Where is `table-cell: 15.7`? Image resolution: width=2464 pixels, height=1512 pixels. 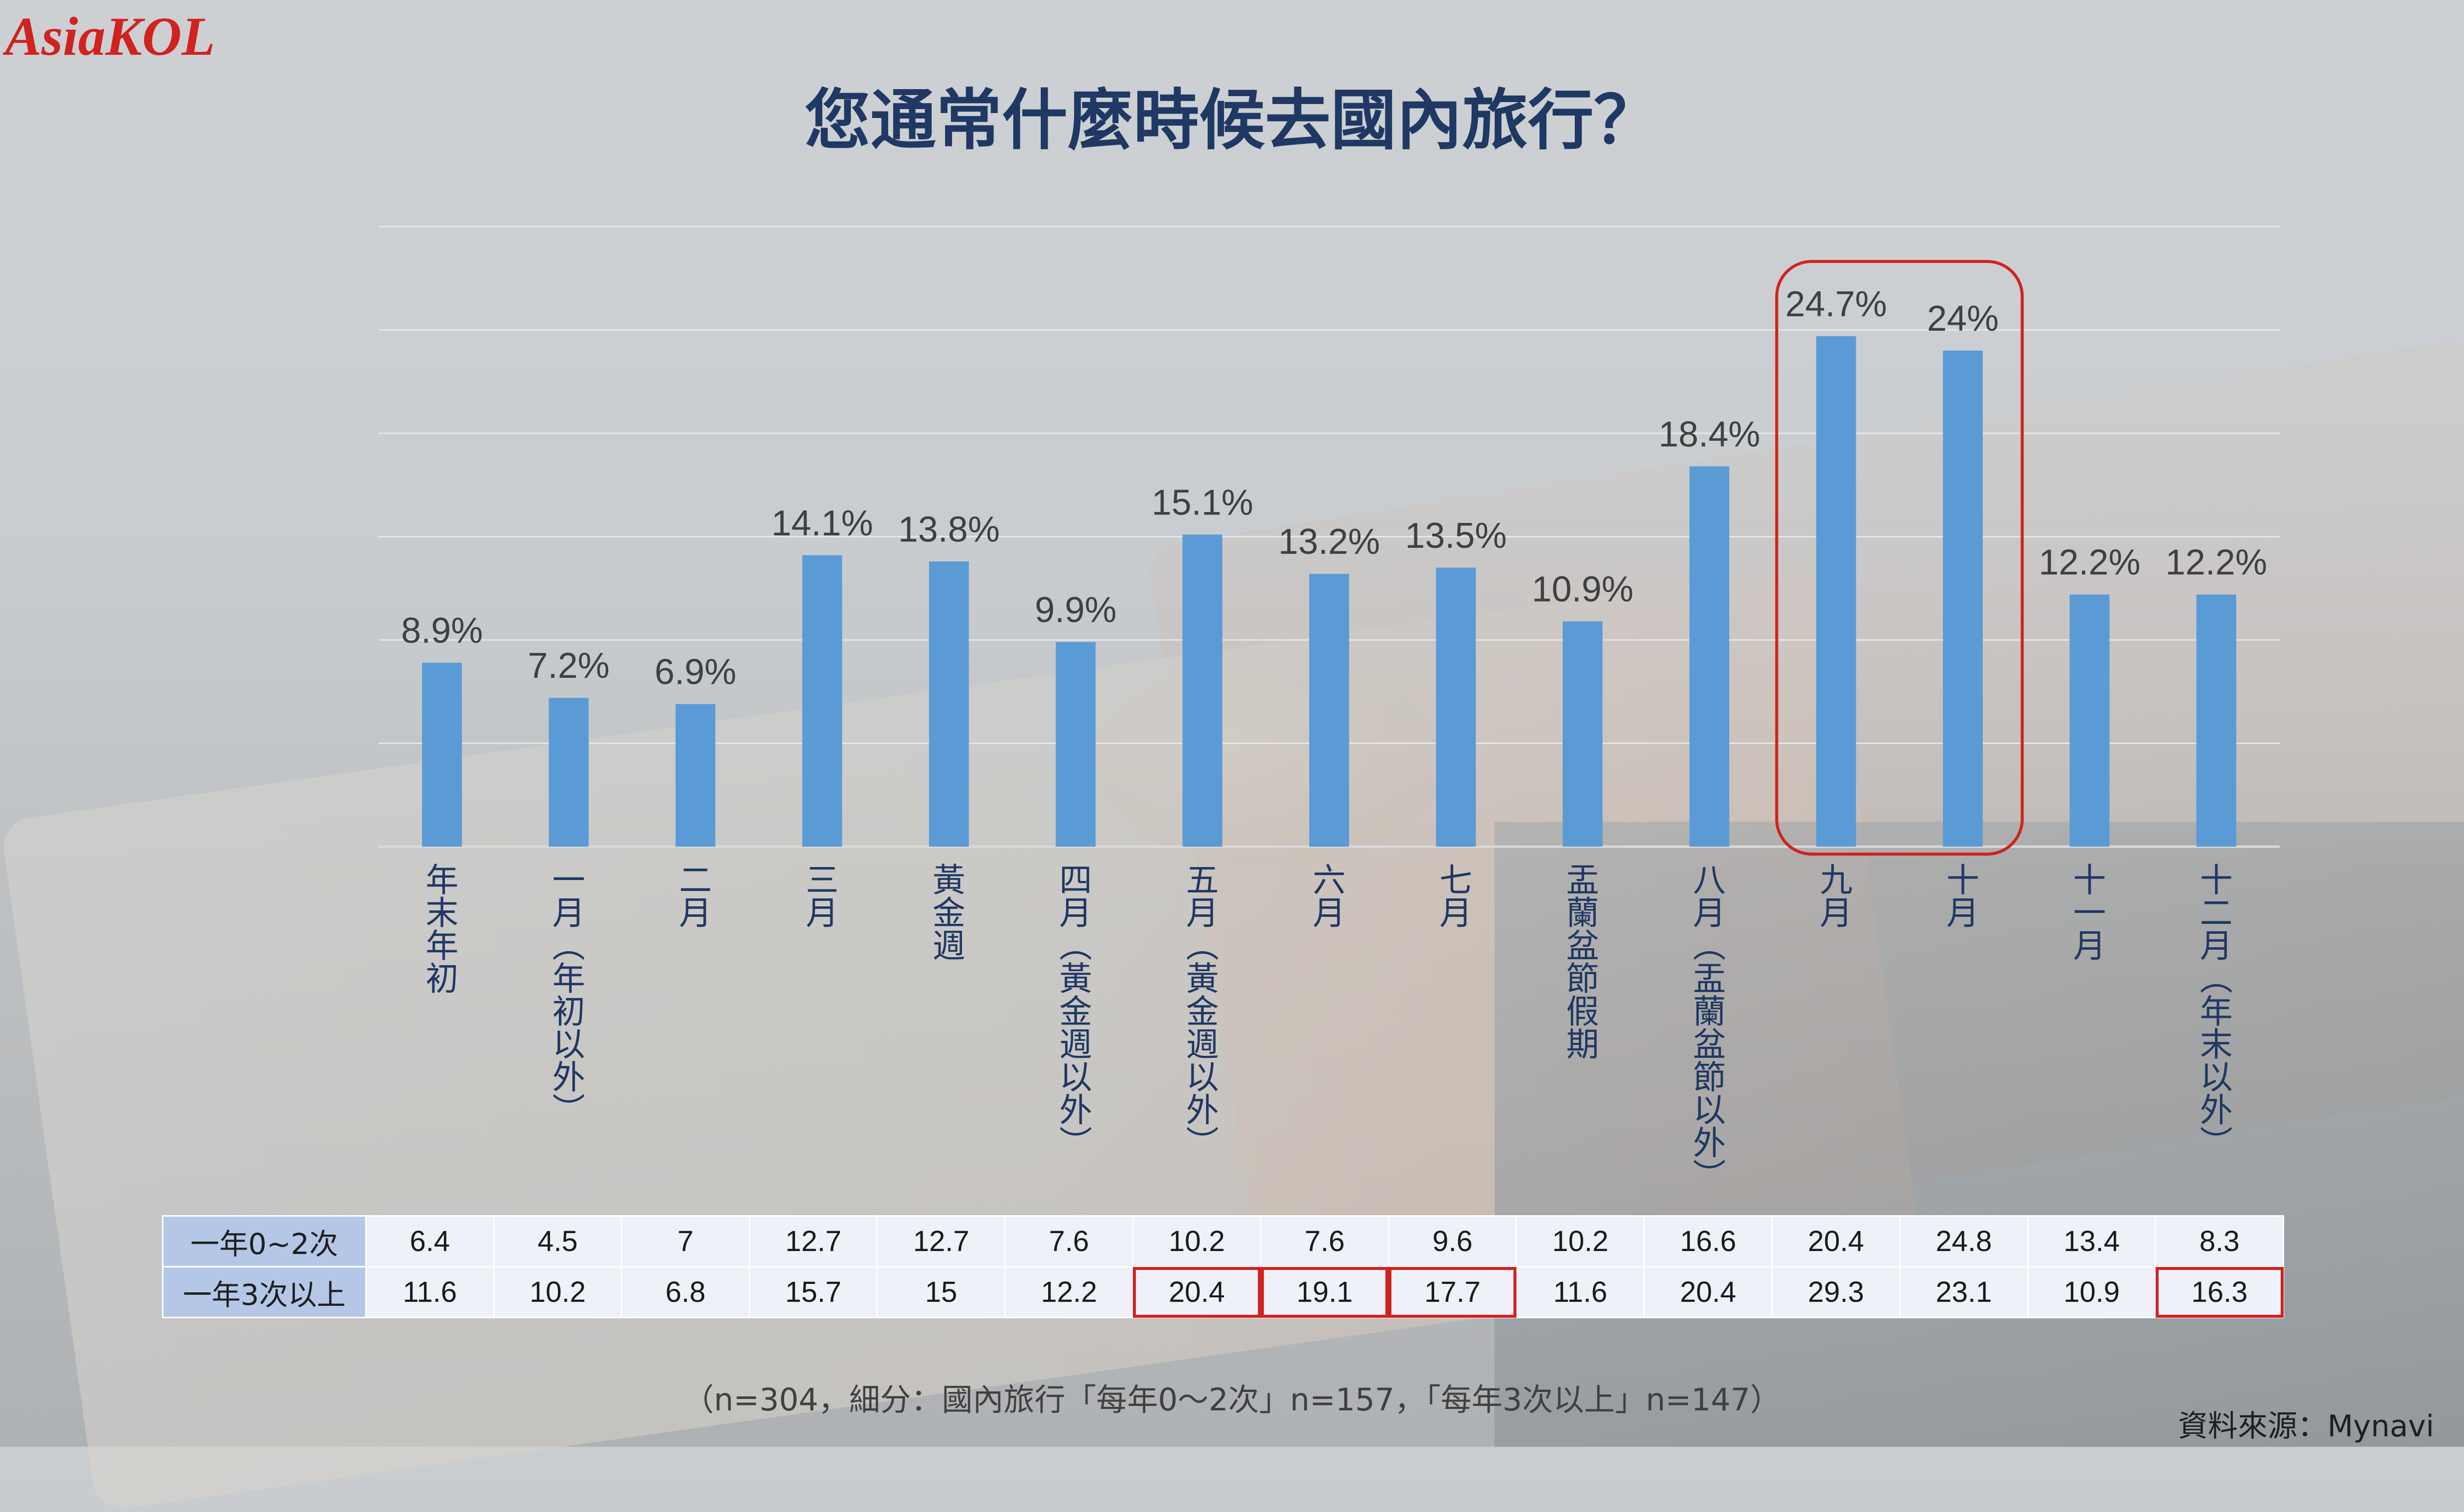
table-cell: 15.7 is located at coordinates (813, 1292).